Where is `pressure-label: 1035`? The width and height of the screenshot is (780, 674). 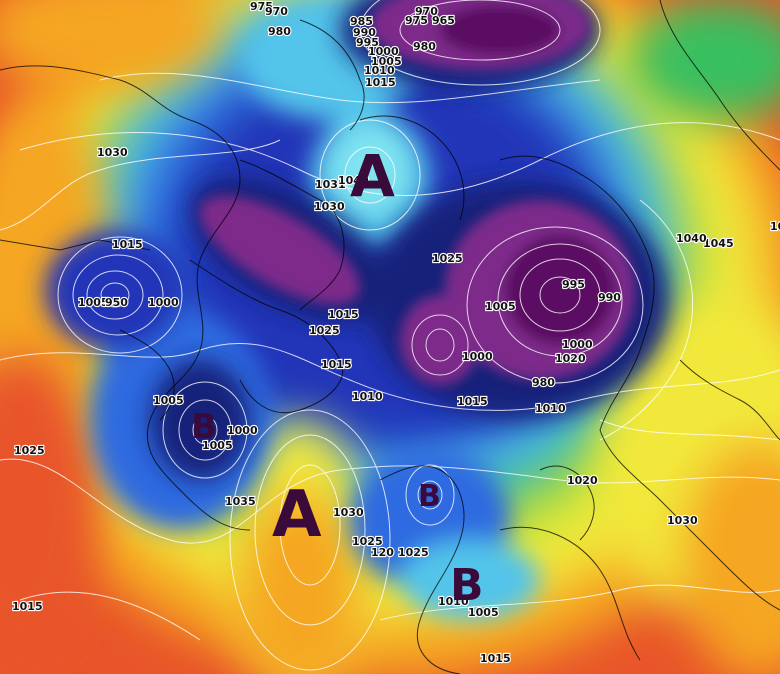 pressure-label: 1035 is located at coordinates (240, 501).